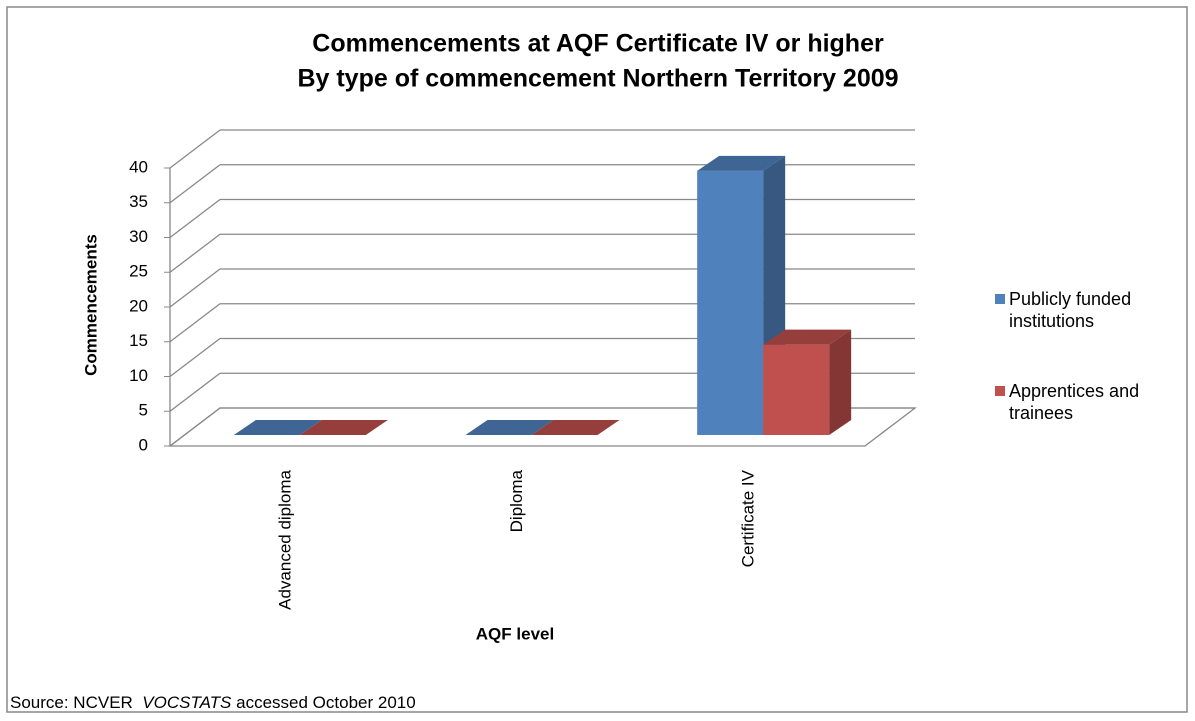  Describe the element at coordinates (326, 702) in the screenshot. I see `source-suffix: accessed October 2010` at that location.